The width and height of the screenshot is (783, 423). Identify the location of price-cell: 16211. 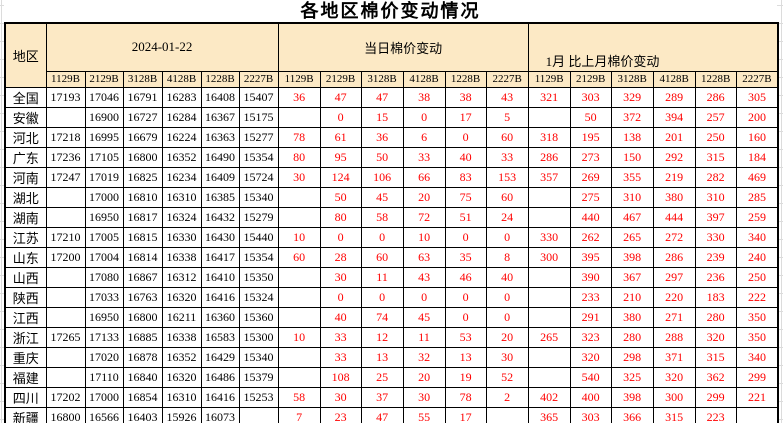
(181, 317).